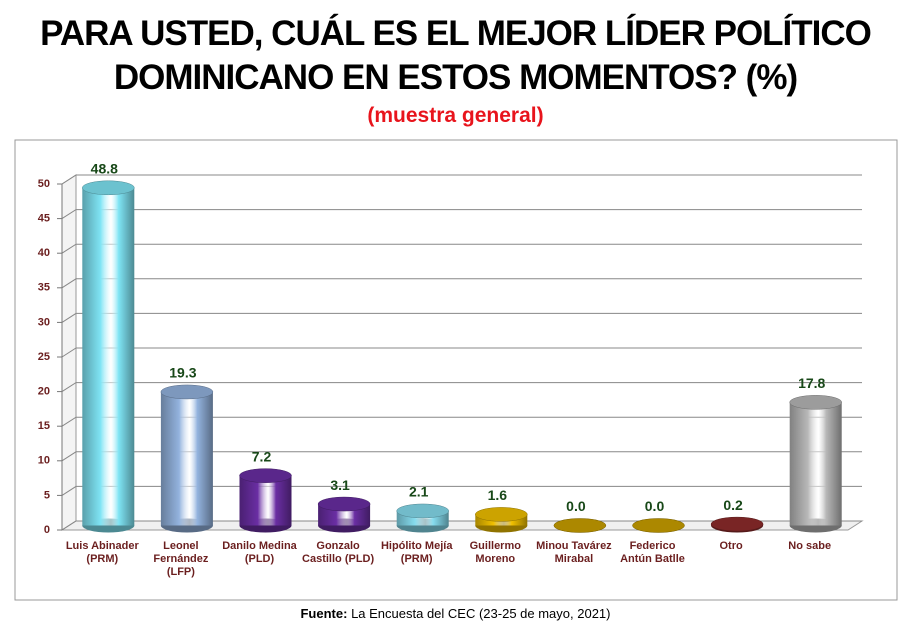 This screenshot has height=639, width=911. Describe the element at coordinates (324, 613) in the screenshot. I see `source-label: Fuente:` at that location.